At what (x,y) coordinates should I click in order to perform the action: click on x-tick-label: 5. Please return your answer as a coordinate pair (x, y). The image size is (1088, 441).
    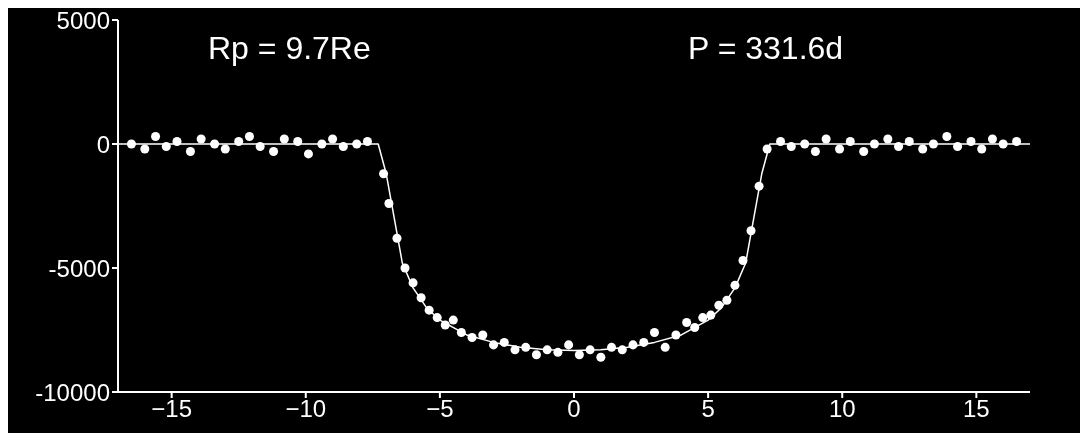
    Looking at the image, I should click on (708, 409).